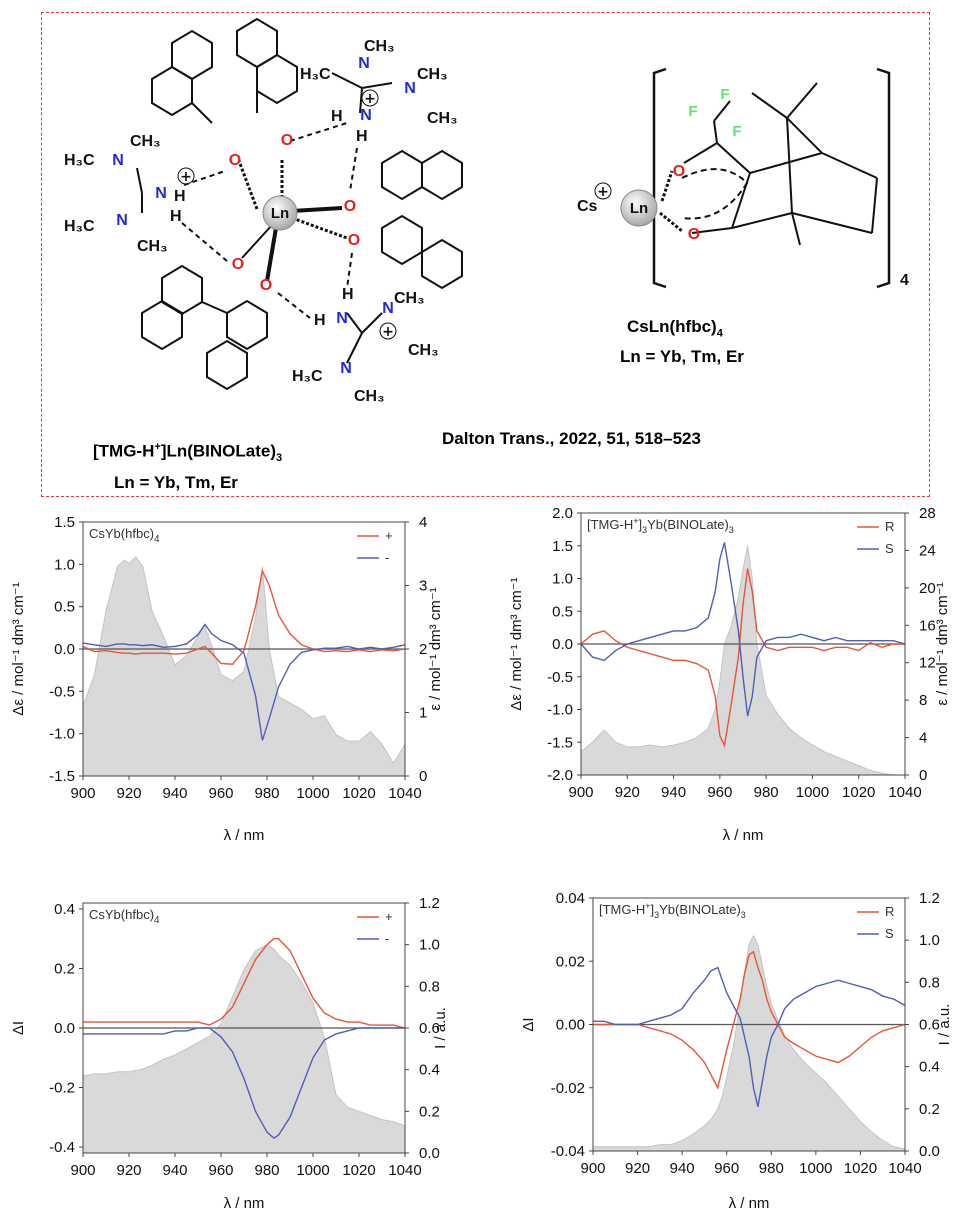 The width and height of the screenshot is (958, 1230). I want to click on left-compound-ln: Ln = Yb, Tm, Er, so click(176, 482).